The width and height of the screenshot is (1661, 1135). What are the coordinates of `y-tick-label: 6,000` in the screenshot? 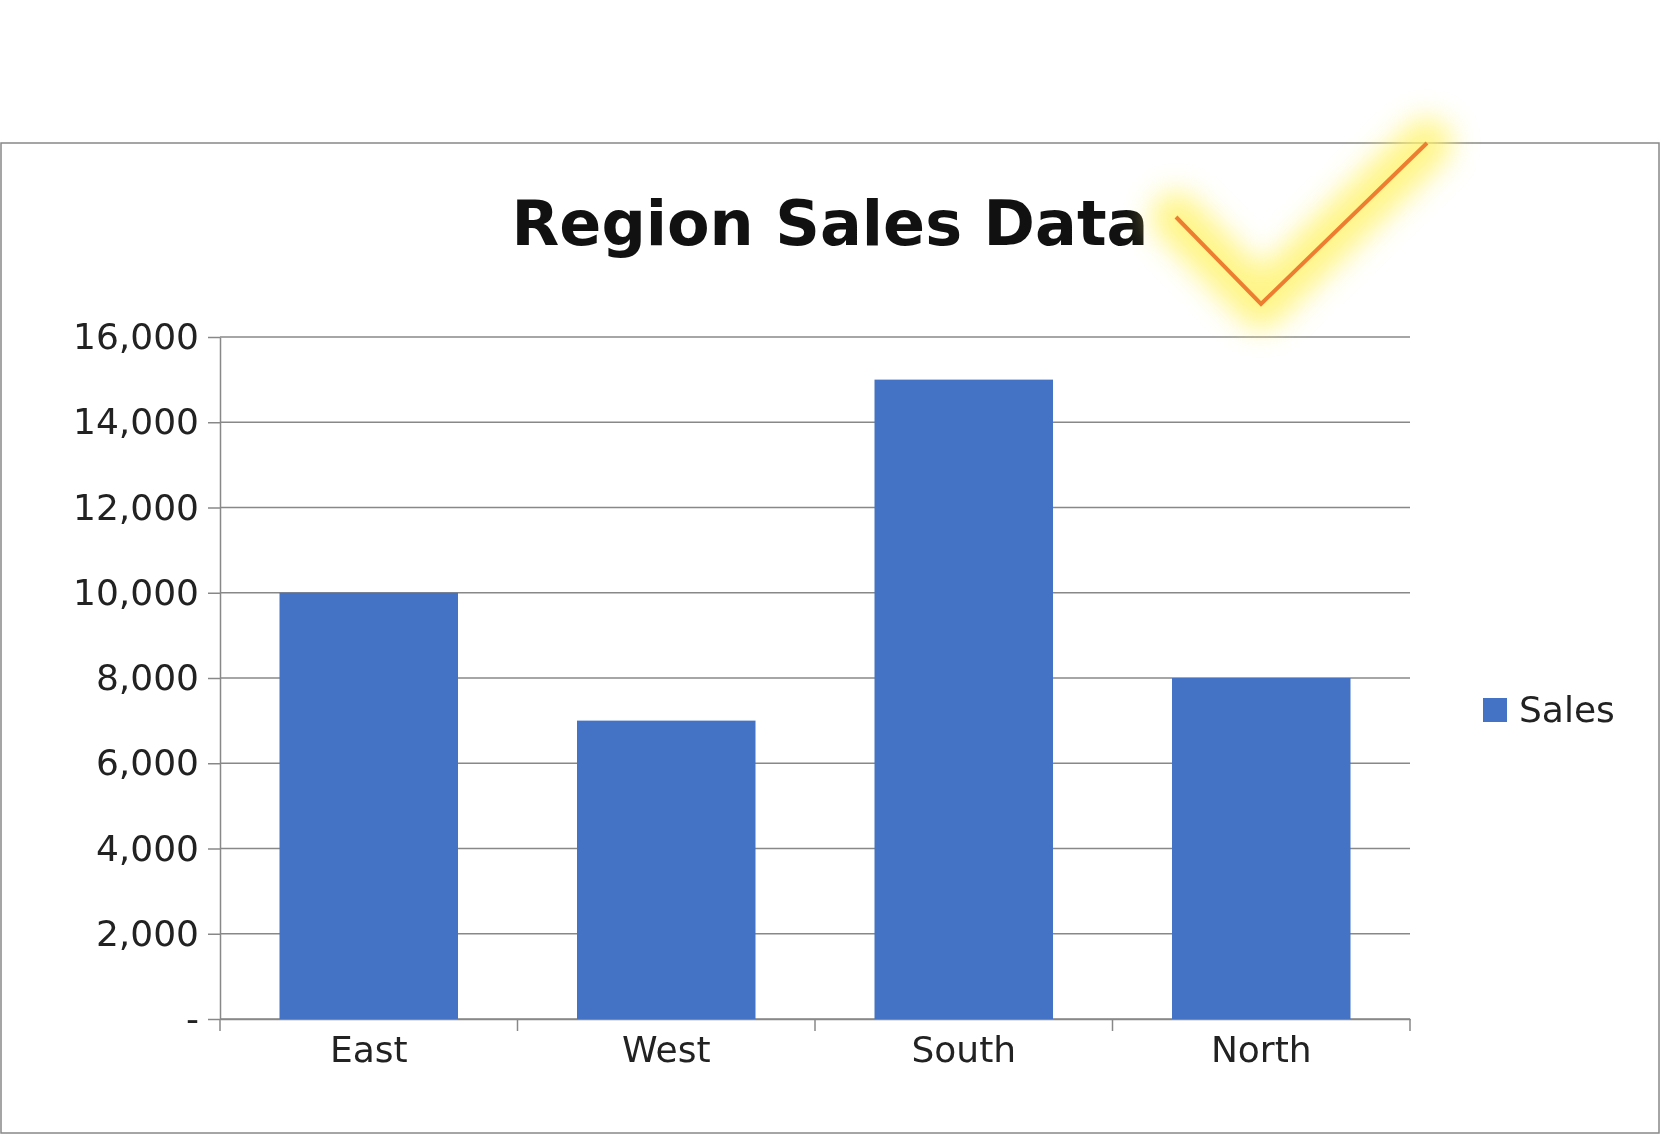 It's located at (147, 763).